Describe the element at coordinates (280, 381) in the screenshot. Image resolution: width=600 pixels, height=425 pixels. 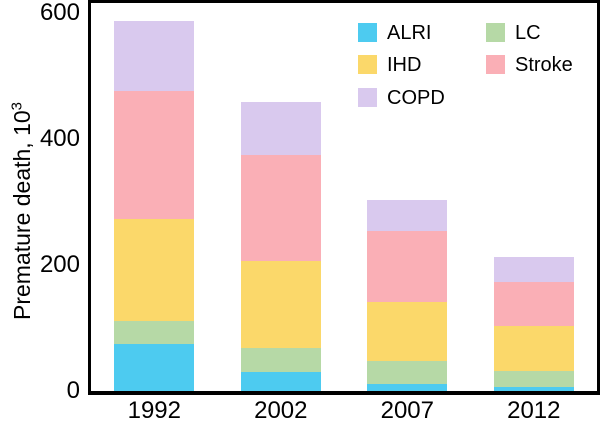
I see `bar-segment-alri-2002` at that location.